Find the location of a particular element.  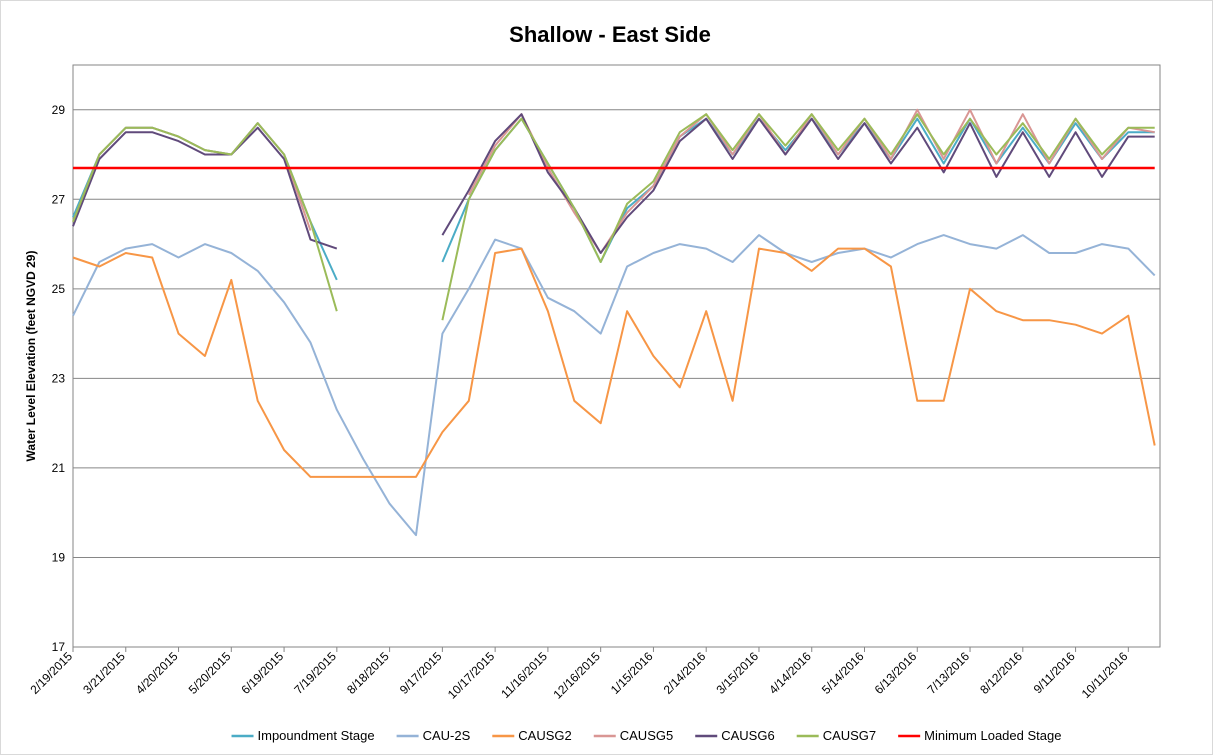

legend-label: CAUSG2 is located at coordinates (544, 735).